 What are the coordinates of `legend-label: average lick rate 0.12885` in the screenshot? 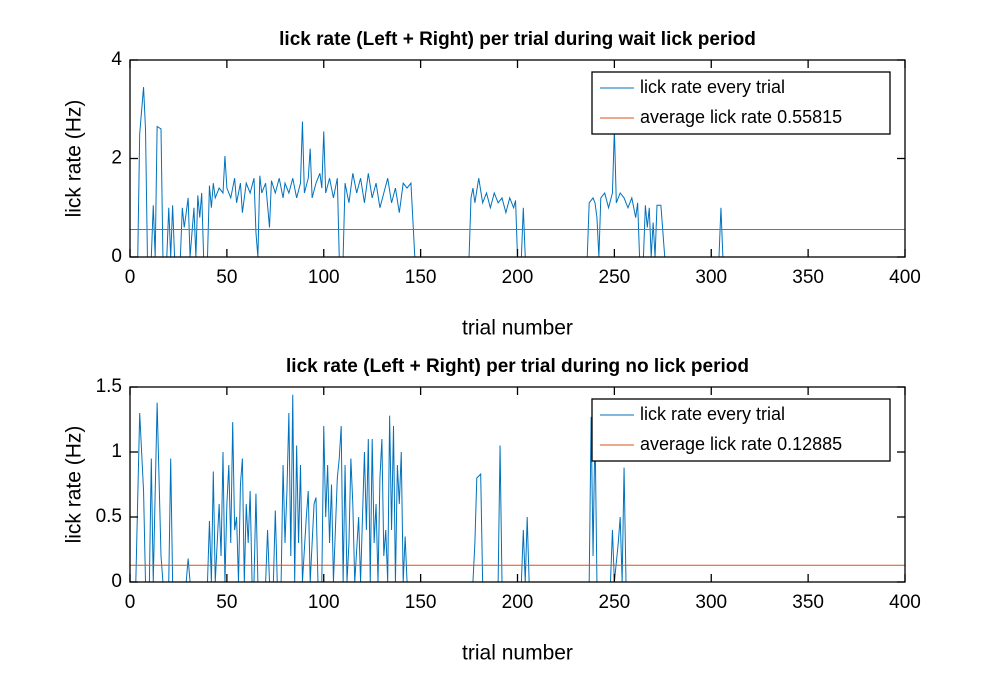 It's located at (741, 444).